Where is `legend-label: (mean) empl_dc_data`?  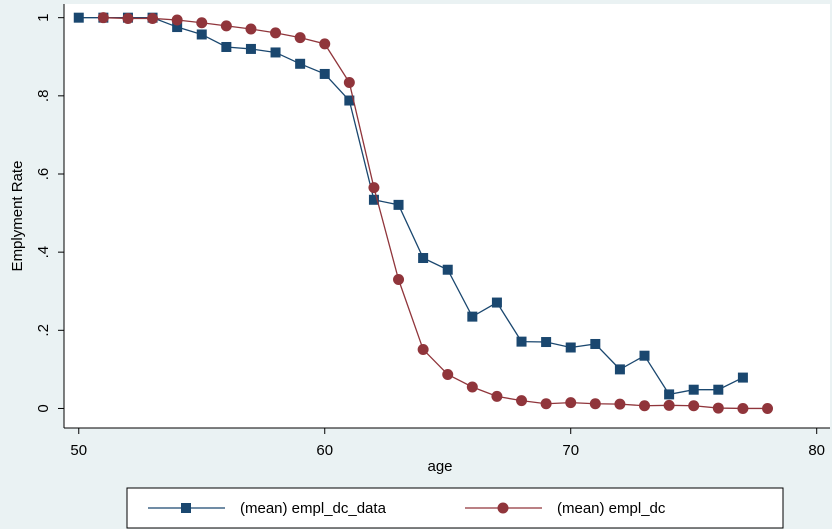
legend-label: (mean) empl_dc_data is located at coordinates (313, 508).